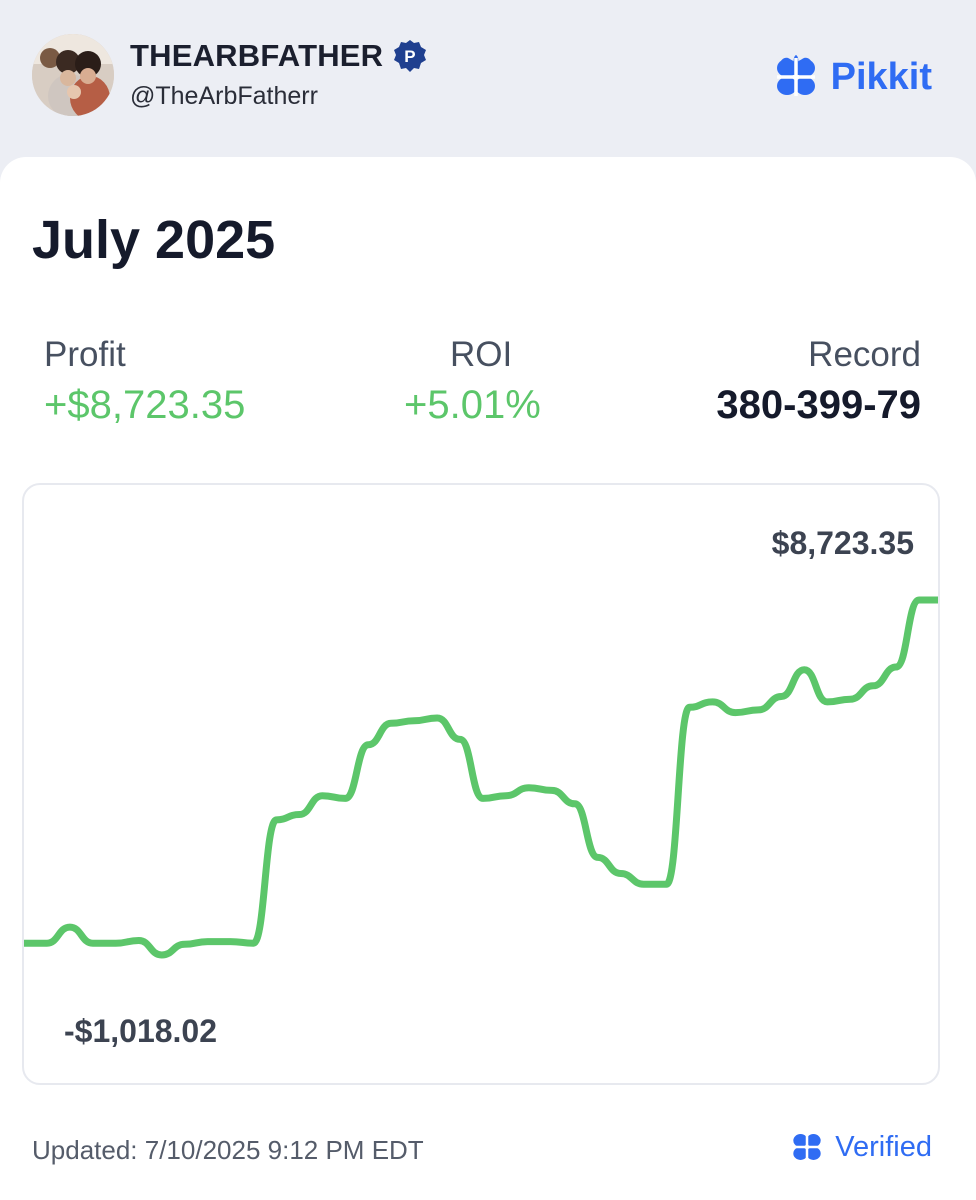 The height and width of the screenshot is (1200, 976). Describe the element at coordinates (881, 76) in the screenshot. I see `brand-name: Pikkit` at that location.